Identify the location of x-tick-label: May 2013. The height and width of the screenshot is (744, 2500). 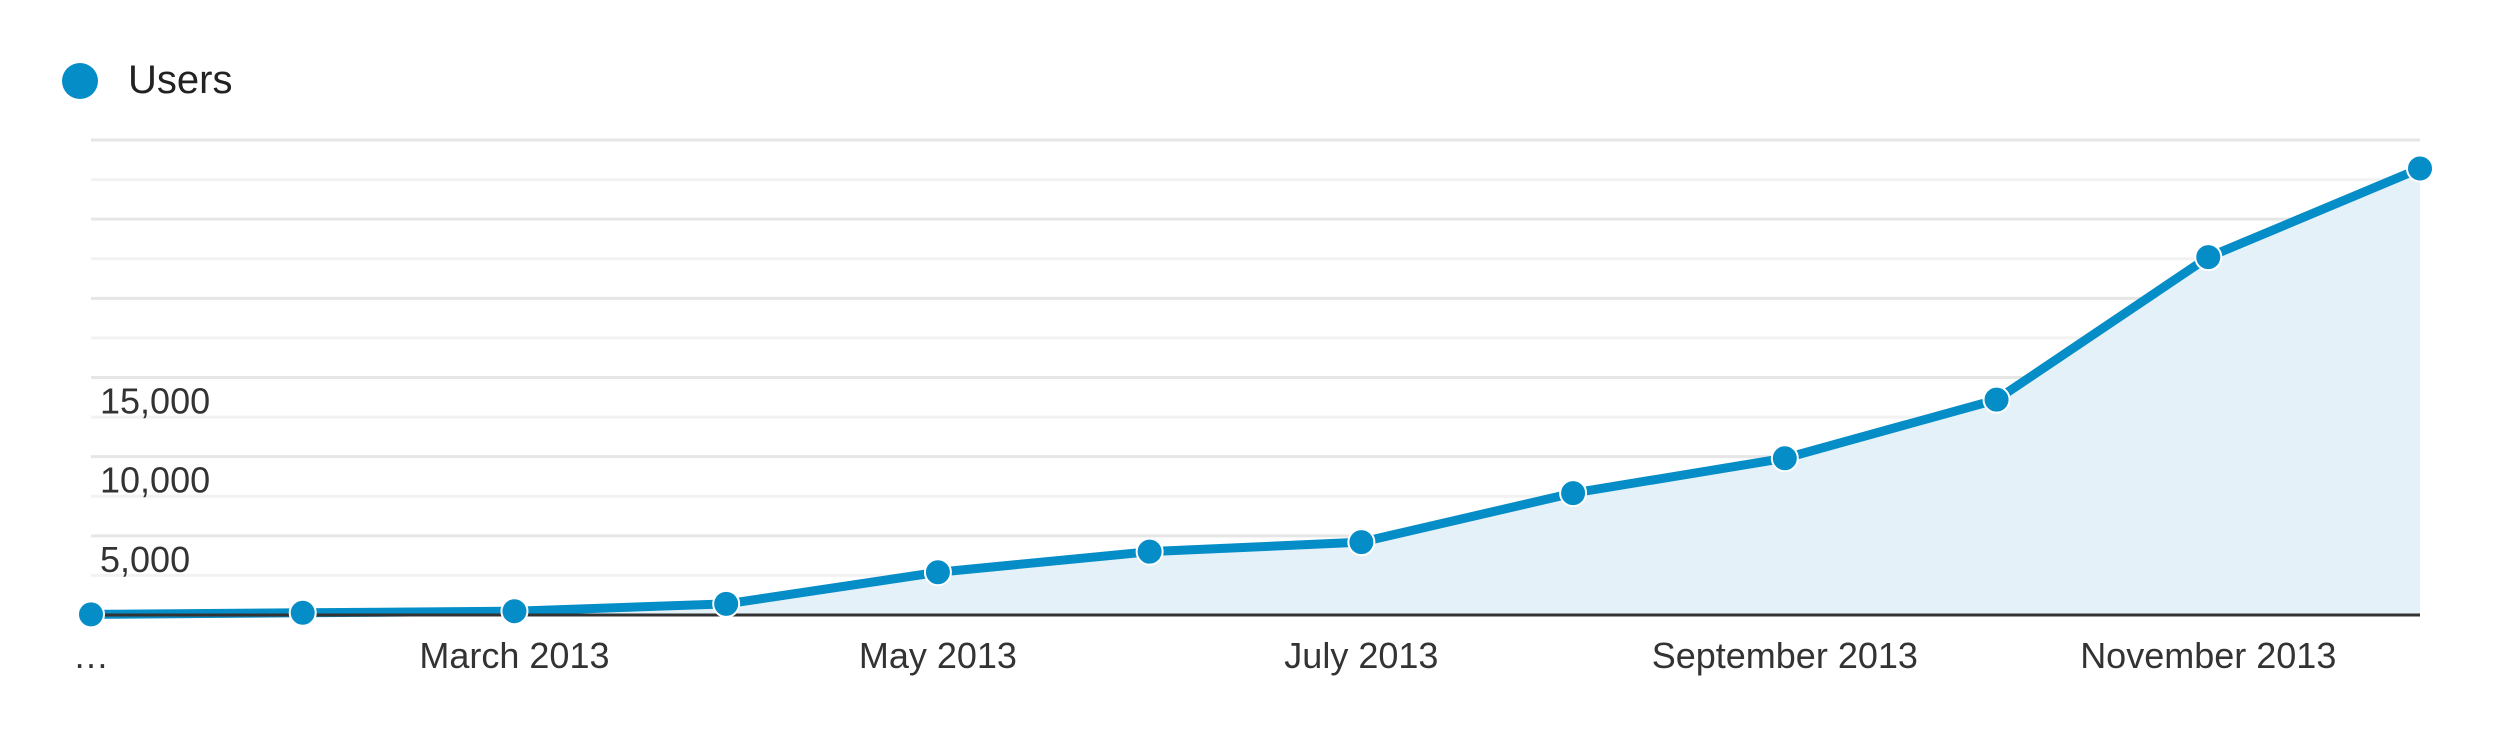
(938, 655).